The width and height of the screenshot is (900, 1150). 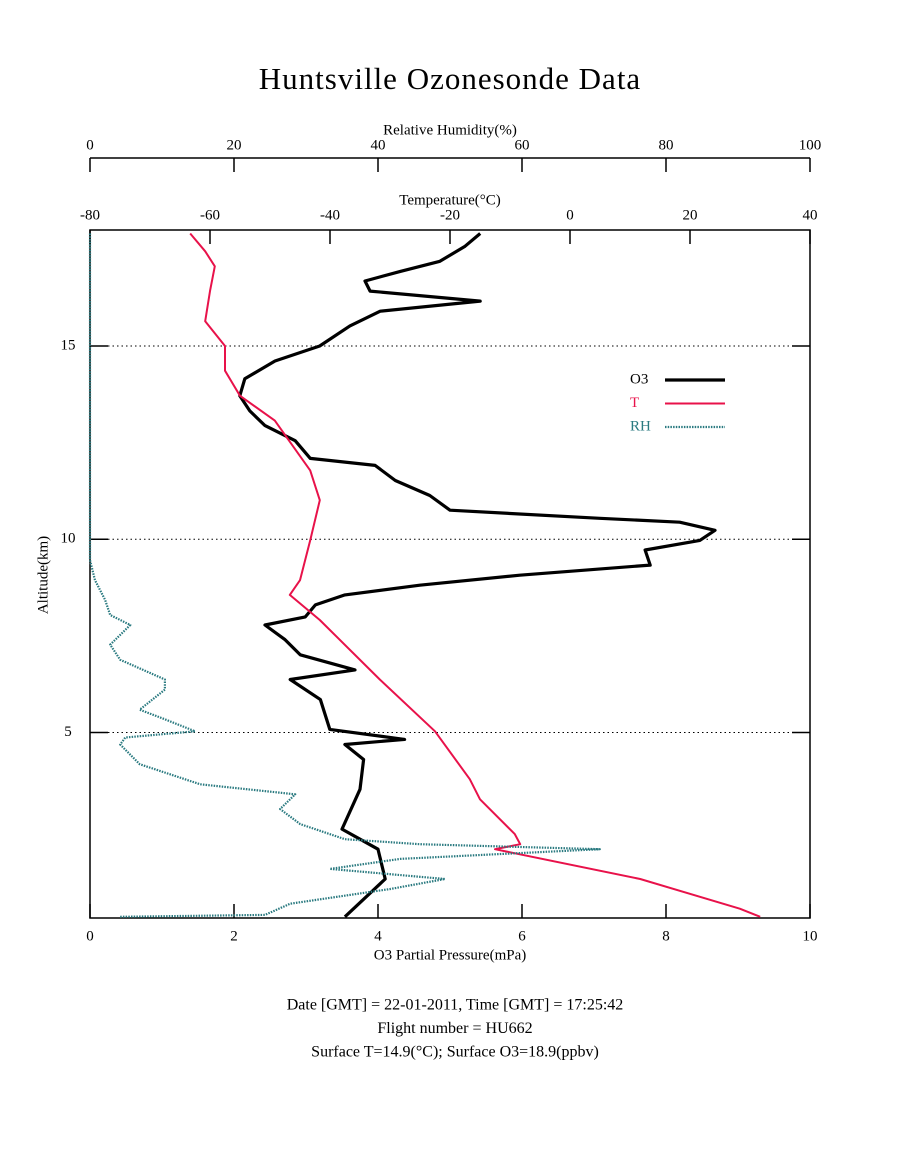 I want to click on x3-tick-label: 40, so click(x=378, y=145).